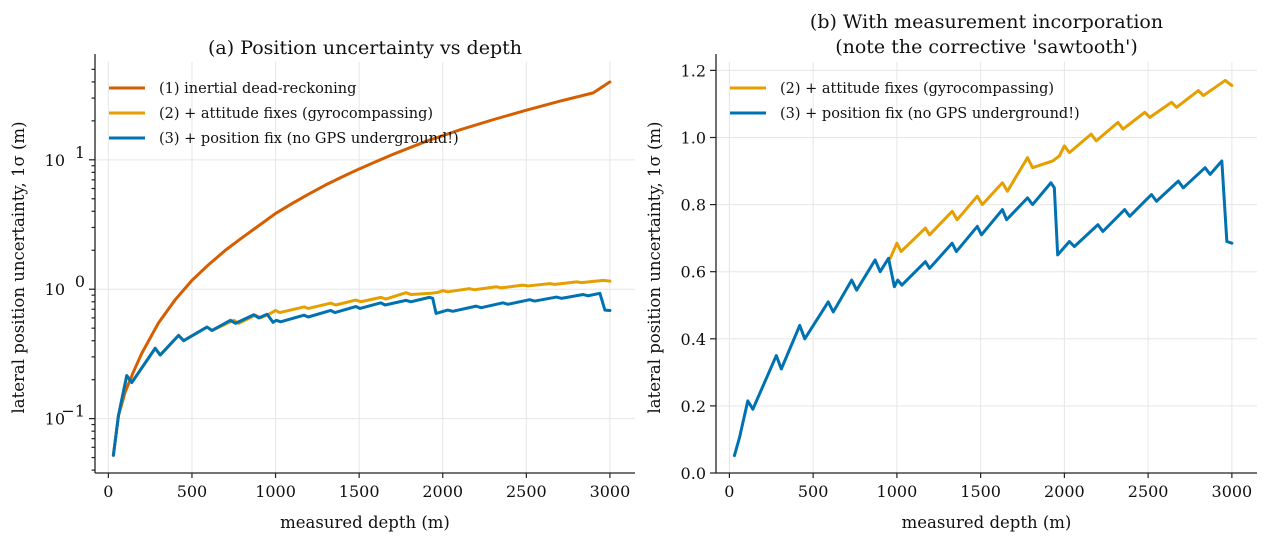  I want to click on y-tick-label: 0.8, so click(693, 205).